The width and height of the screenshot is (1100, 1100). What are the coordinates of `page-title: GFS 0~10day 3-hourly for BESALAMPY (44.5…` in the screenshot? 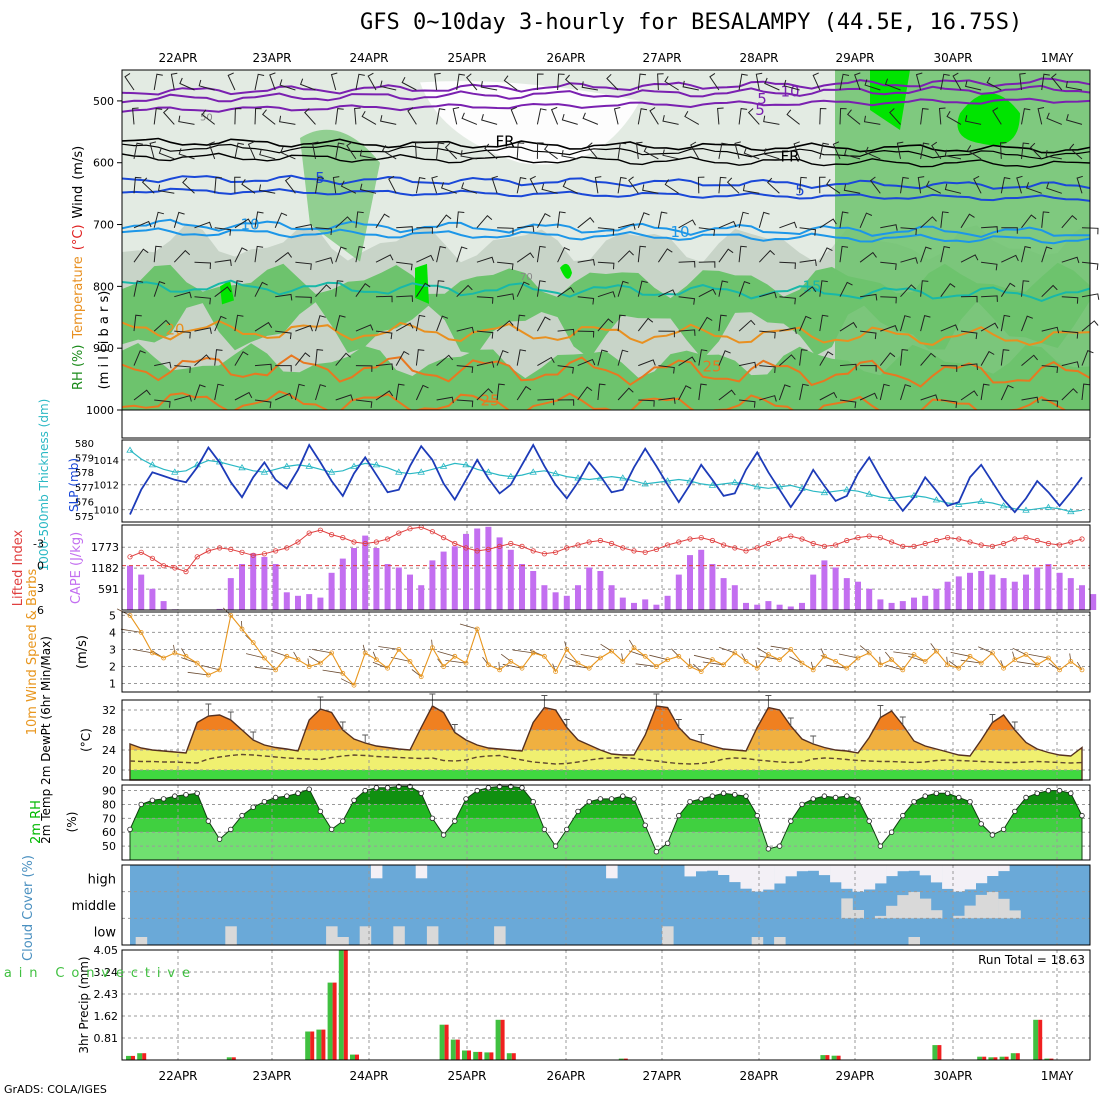 It's located at (691, 22).